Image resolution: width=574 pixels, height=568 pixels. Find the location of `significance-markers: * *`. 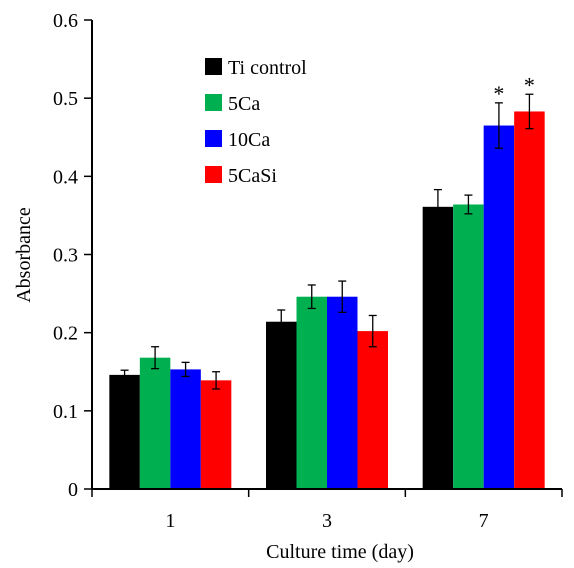

significance-markers: * * is located at coordinates (514, 89).